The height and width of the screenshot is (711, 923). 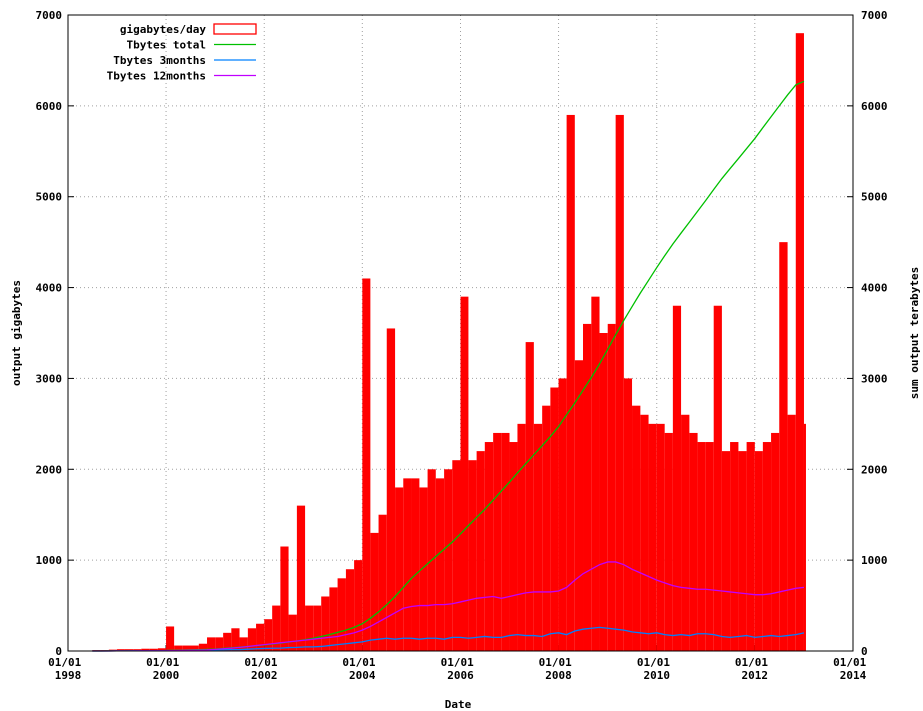 I want to click on y-tick-label: 7000, so click(x=49, y=15).